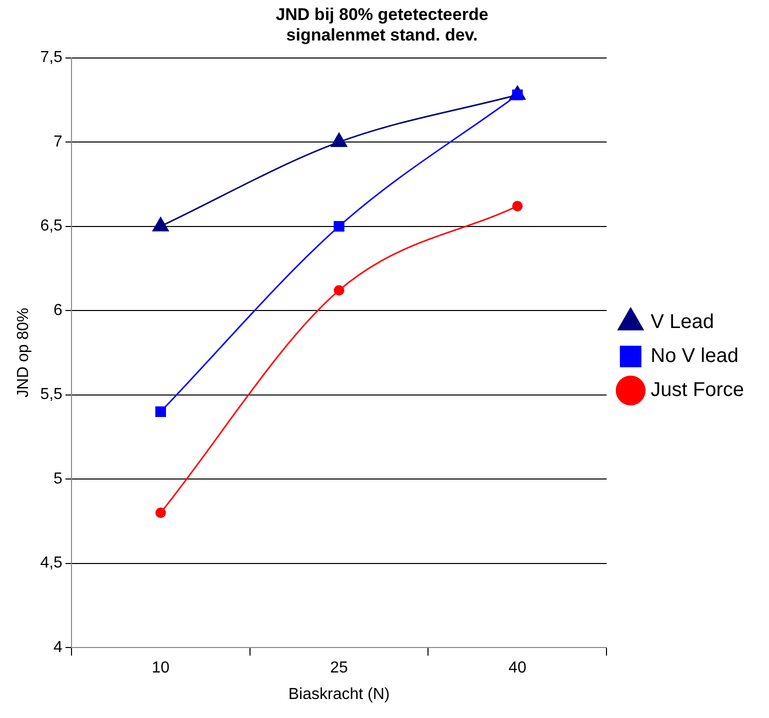 This screenshot has width=769, height=718. What do you see at coordinates (517, 668) in the screenshot?
I see `x-tick-label: 40` at bounding box center [517, 668].